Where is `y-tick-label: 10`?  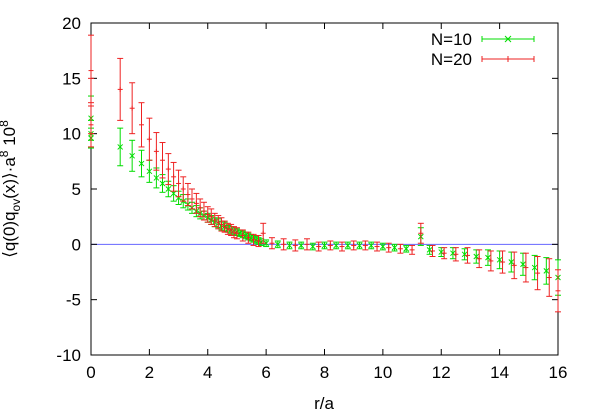 y-tick-label: 10 is located at coordinates (71, 134).